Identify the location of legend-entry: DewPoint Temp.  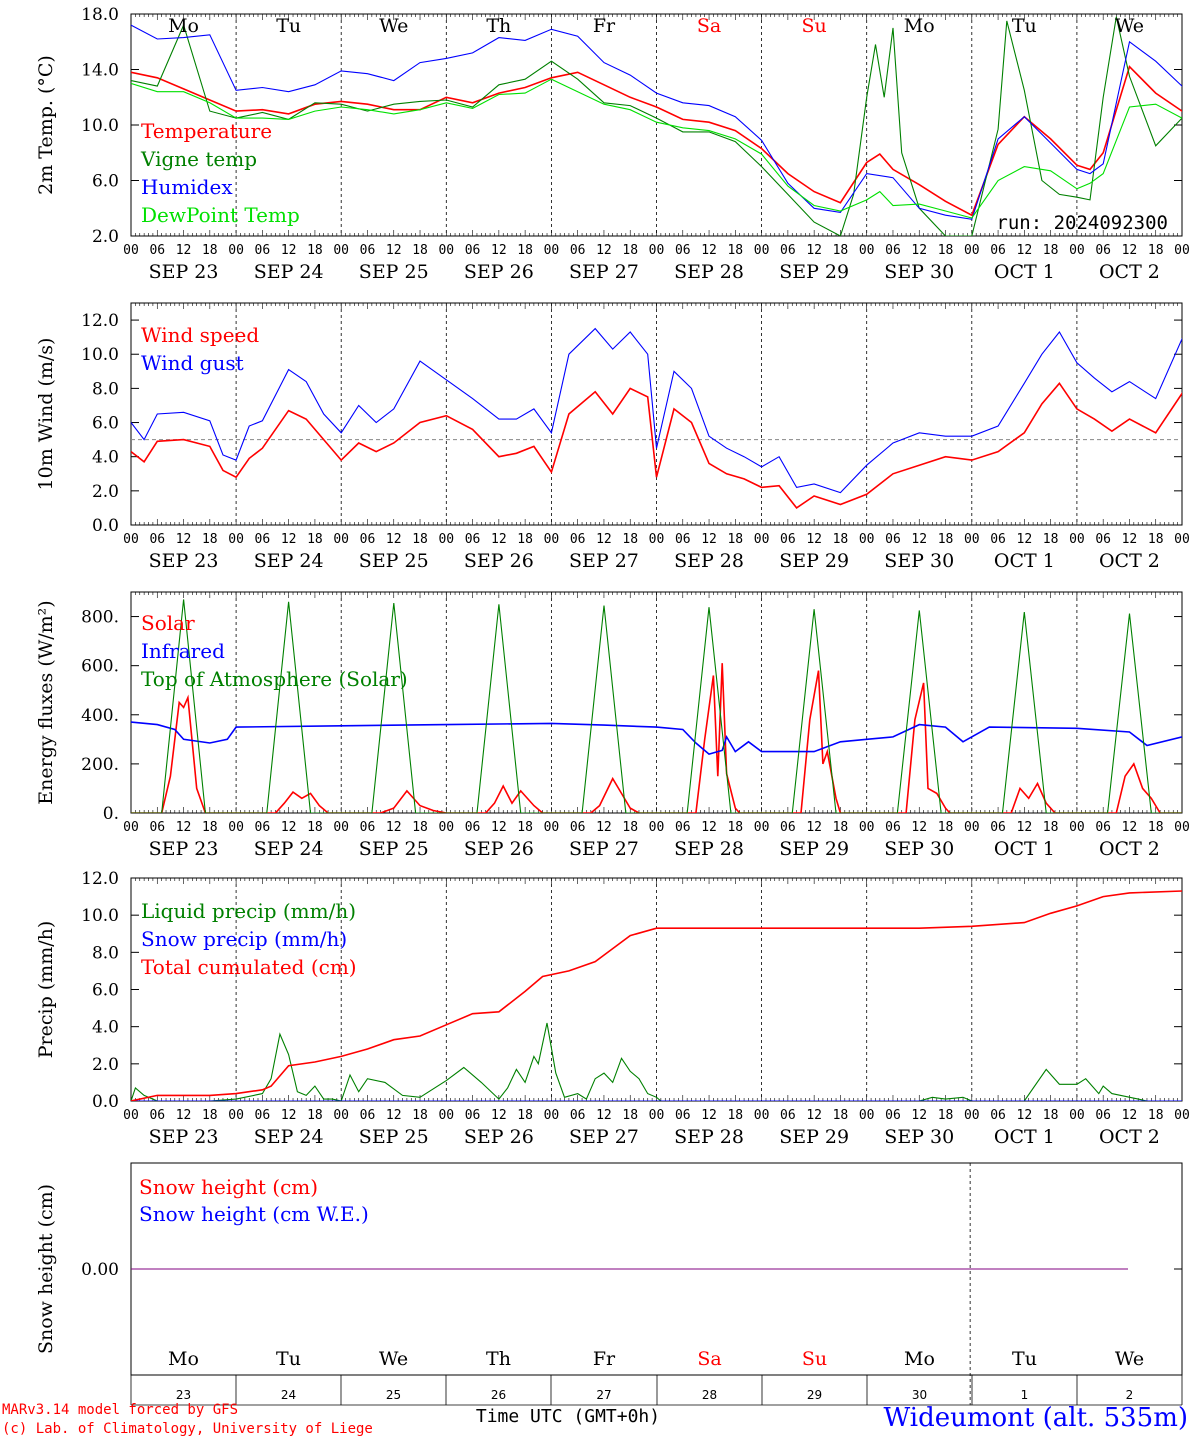
(220, 215).